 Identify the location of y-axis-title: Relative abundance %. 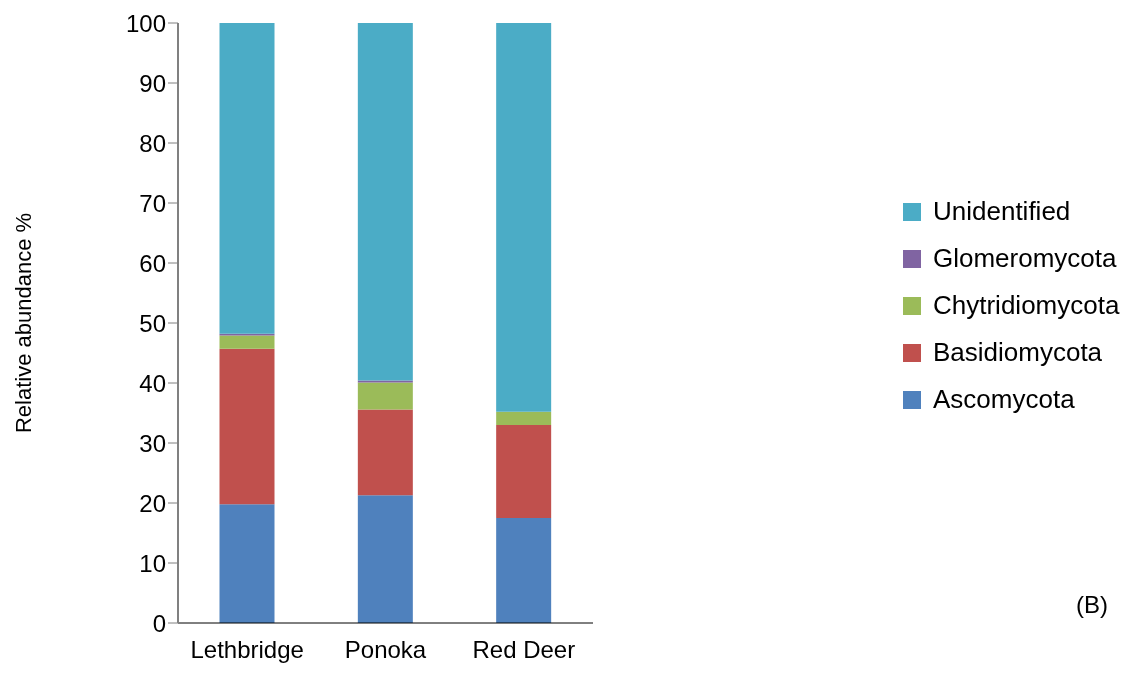
(23, 323).